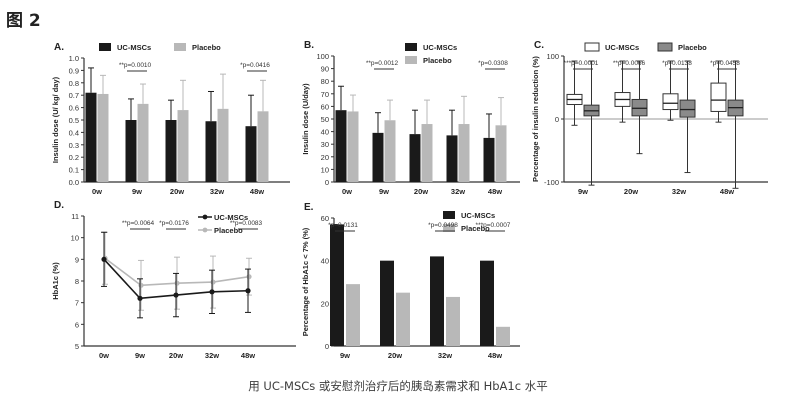 The image size is (796, 407). Describe the element at coordinates (55, 119) in the screenshot. I see `y-axis-label: Insulin dose (U/ kg/ day)` at that location.